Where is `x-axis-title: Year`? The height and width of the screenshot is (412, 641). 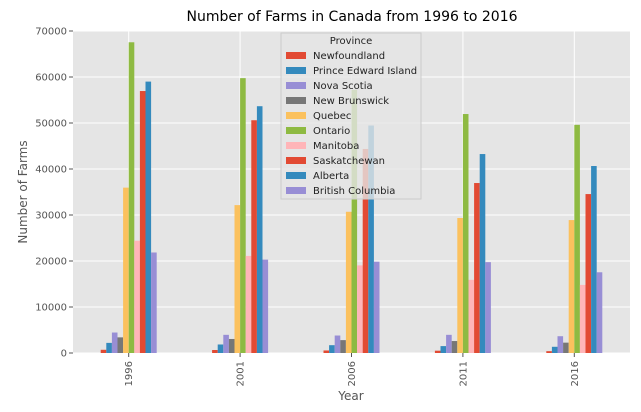 x-axis-title: Year is located at coordinates (350, 396).